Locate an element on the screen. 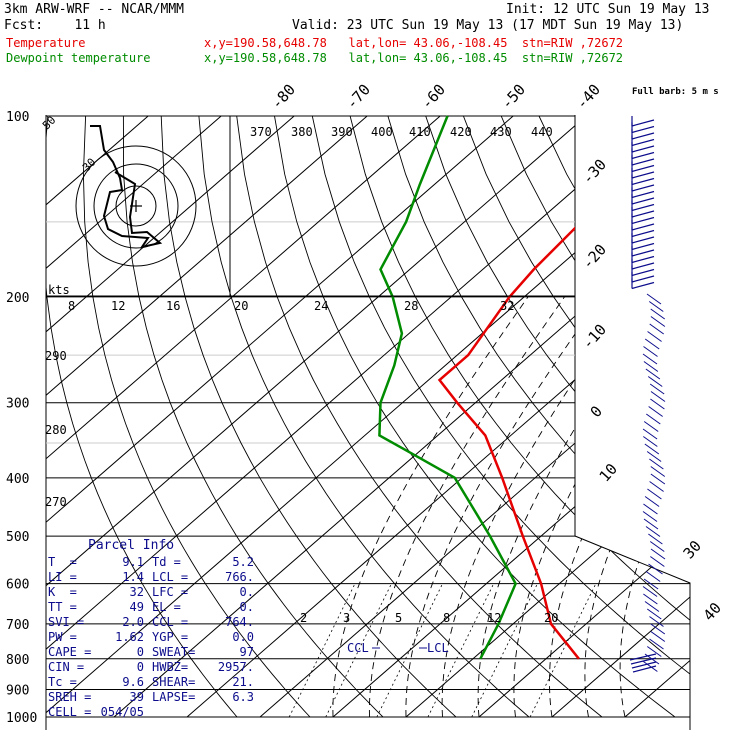  pressure-label: 300 is located at coordinates (17, 404).